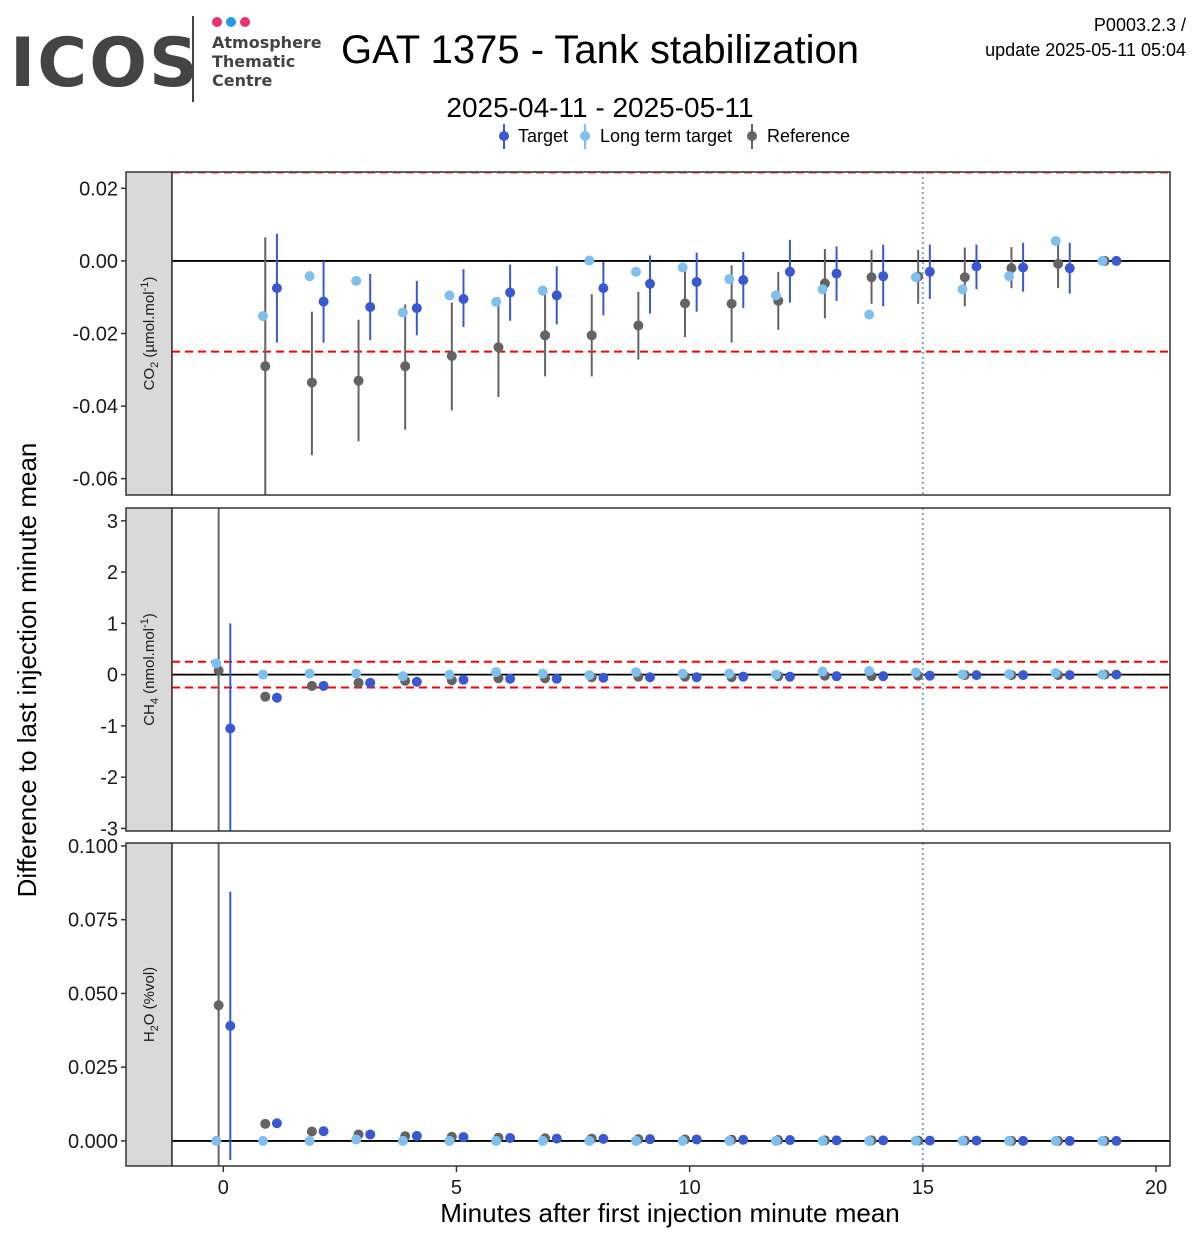 The height and width of the screenshot is (1245, 1200). Describe the element at coordinates (599, 107) in the screenshot. I see `chart-subtitle: 2025-04-11 - 2025-05-11` at that location.